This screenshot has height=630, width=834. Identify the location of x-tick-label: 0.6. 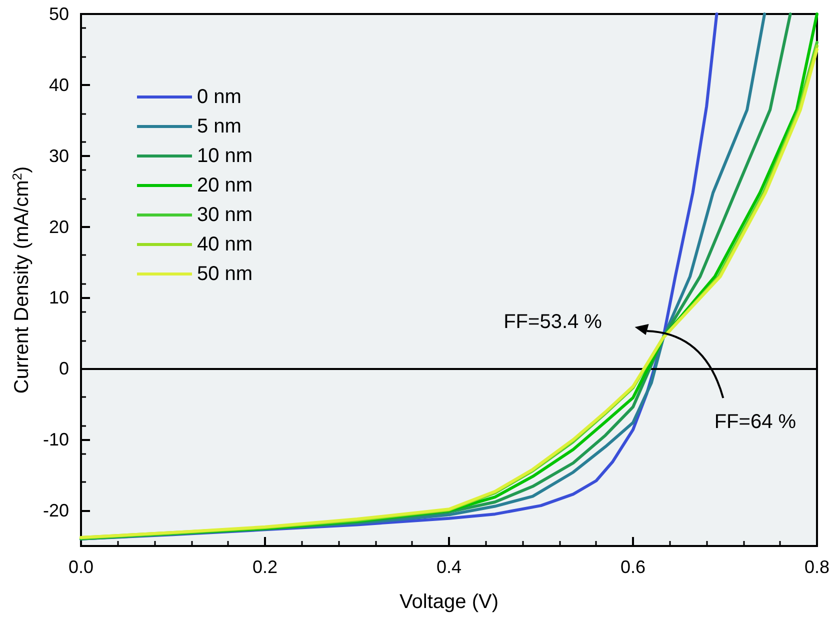
(633, 567).